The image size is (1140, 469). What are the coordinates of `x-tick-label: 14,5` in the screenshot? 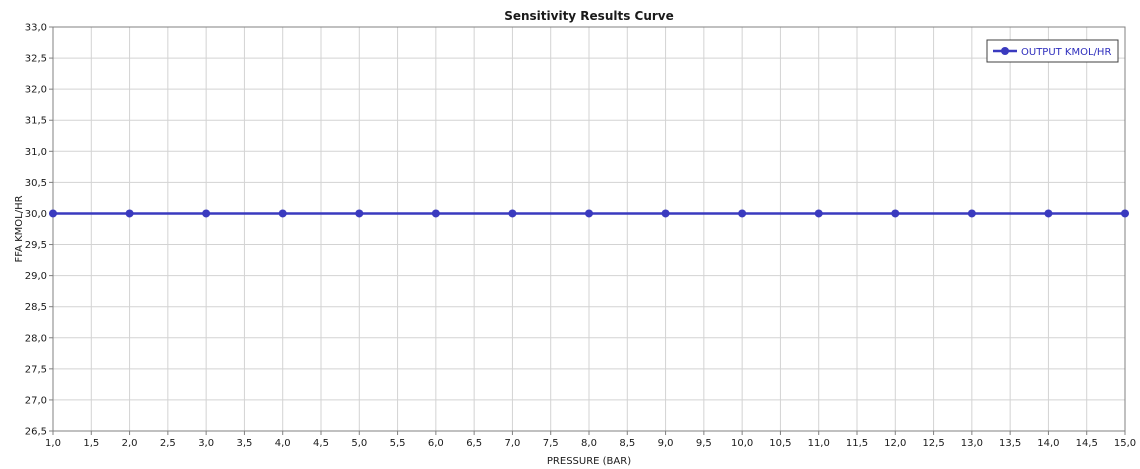 It's located at (1087, 443).